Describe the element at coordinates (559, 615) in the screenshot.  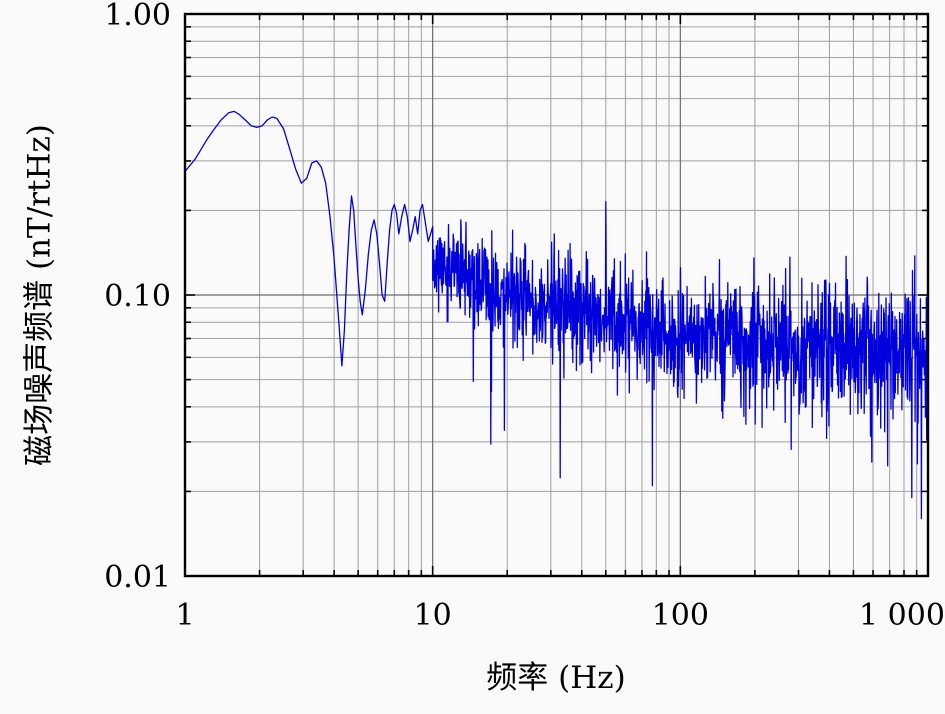
I see `x-tick-labels: 1 10 100 1 000` at that location.